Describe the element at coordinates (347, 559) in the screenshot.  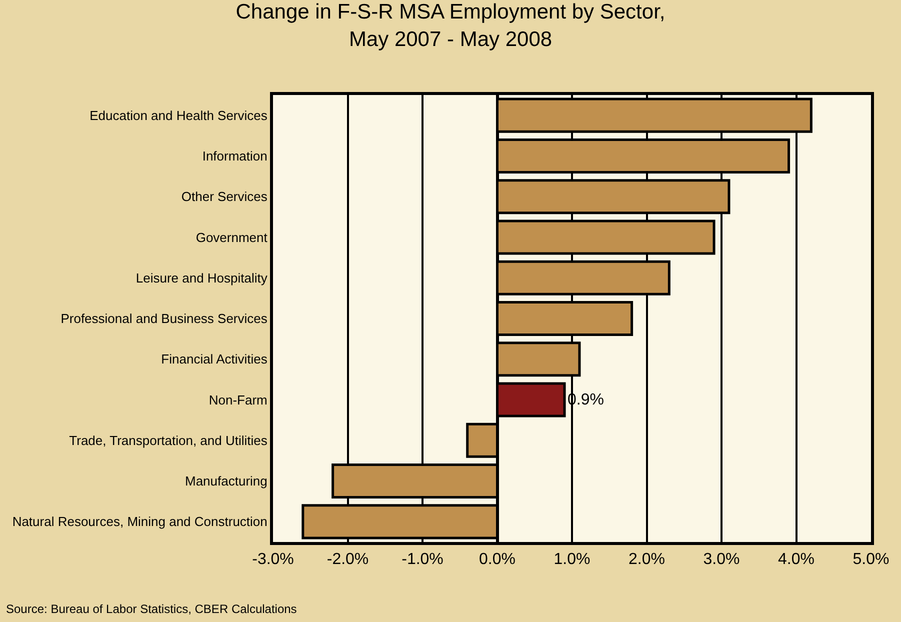
I see `x-tick-label: -2.0%` at that location.